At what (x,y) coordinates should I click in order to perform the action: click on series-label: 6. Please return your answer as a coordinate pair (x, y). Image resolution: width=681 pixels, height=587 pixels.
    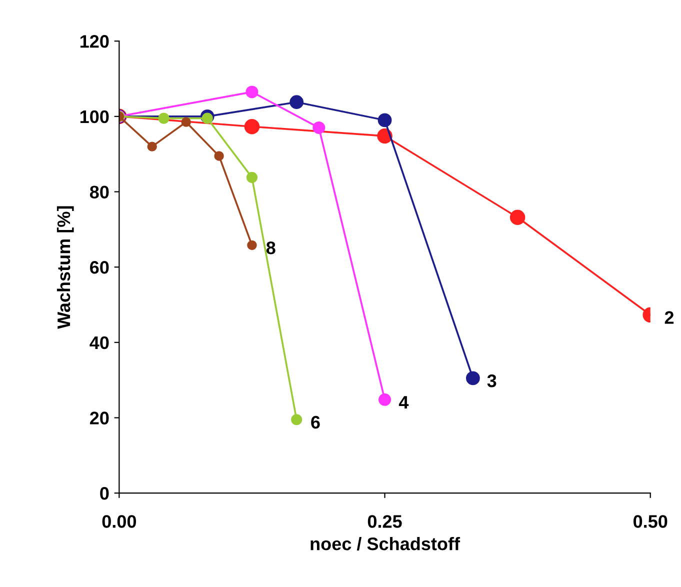
    Looking at the image, I should click on (315, 422).